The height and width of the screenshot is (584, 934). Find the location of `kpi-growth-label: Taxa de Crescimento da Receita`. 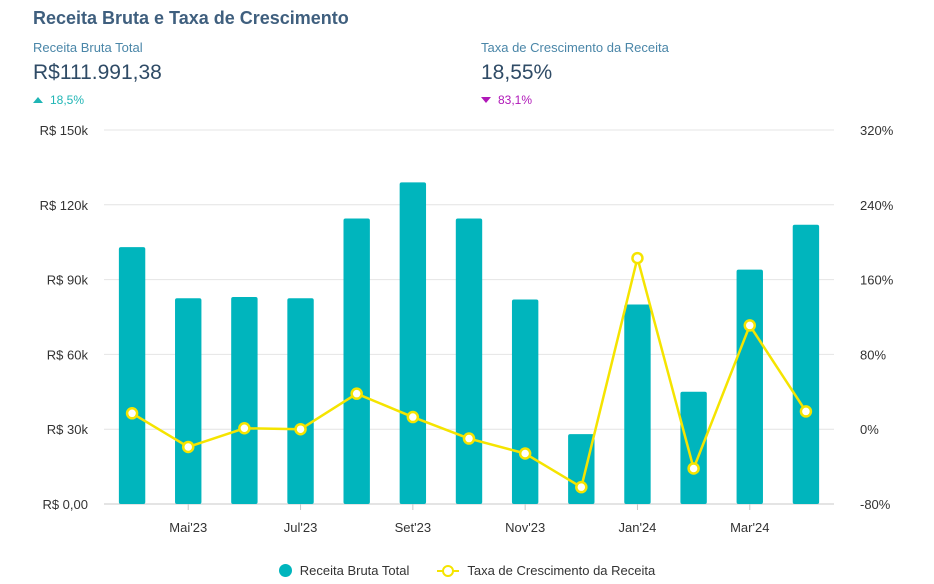

kpi-growth-label: Taxa de Crescimento da Receita is located at coordinates (575, 47).